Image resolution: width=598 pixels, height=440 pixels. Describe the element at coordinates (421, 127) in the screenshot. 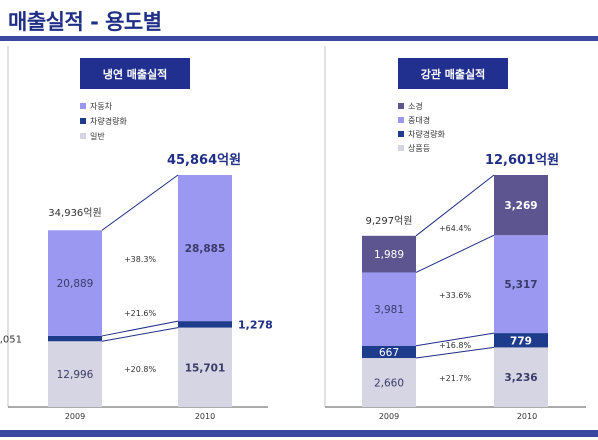

I see `right-legend: 소경 중대경 차량경량화 상품등` at that location.